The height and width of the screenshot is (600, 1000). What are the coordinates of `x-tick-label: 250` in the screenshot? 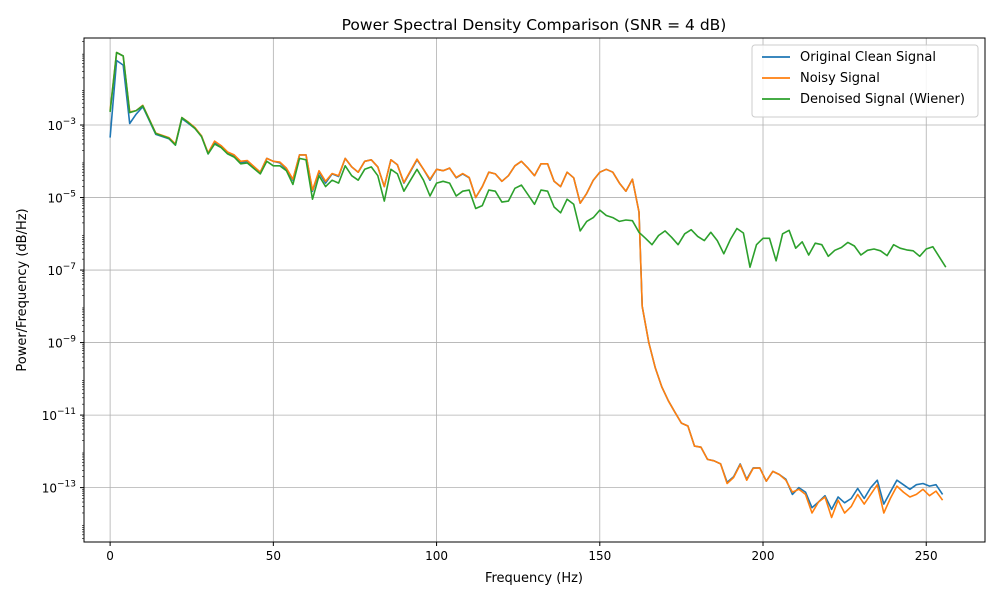 It's located at (926, 556).